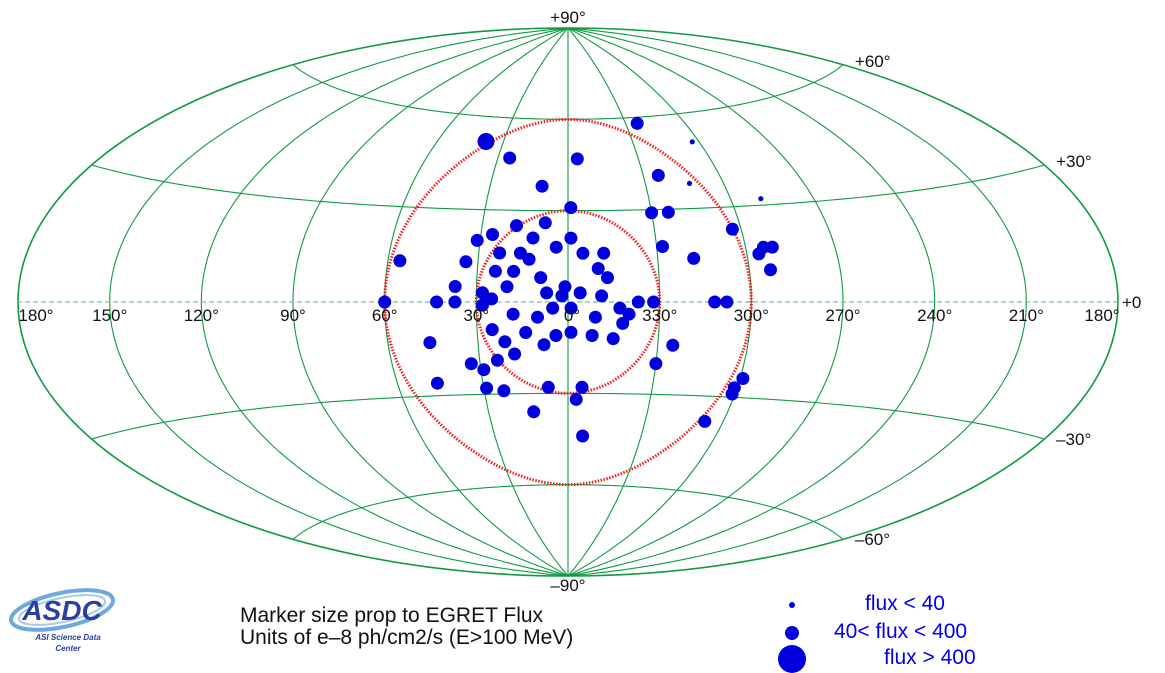 This screenshot has width=1165, height=673. What do you see at coordinates (915, 605) in the screenshot?
I see `legend-row-small: flux < 40` at bounding box center [915, 605].